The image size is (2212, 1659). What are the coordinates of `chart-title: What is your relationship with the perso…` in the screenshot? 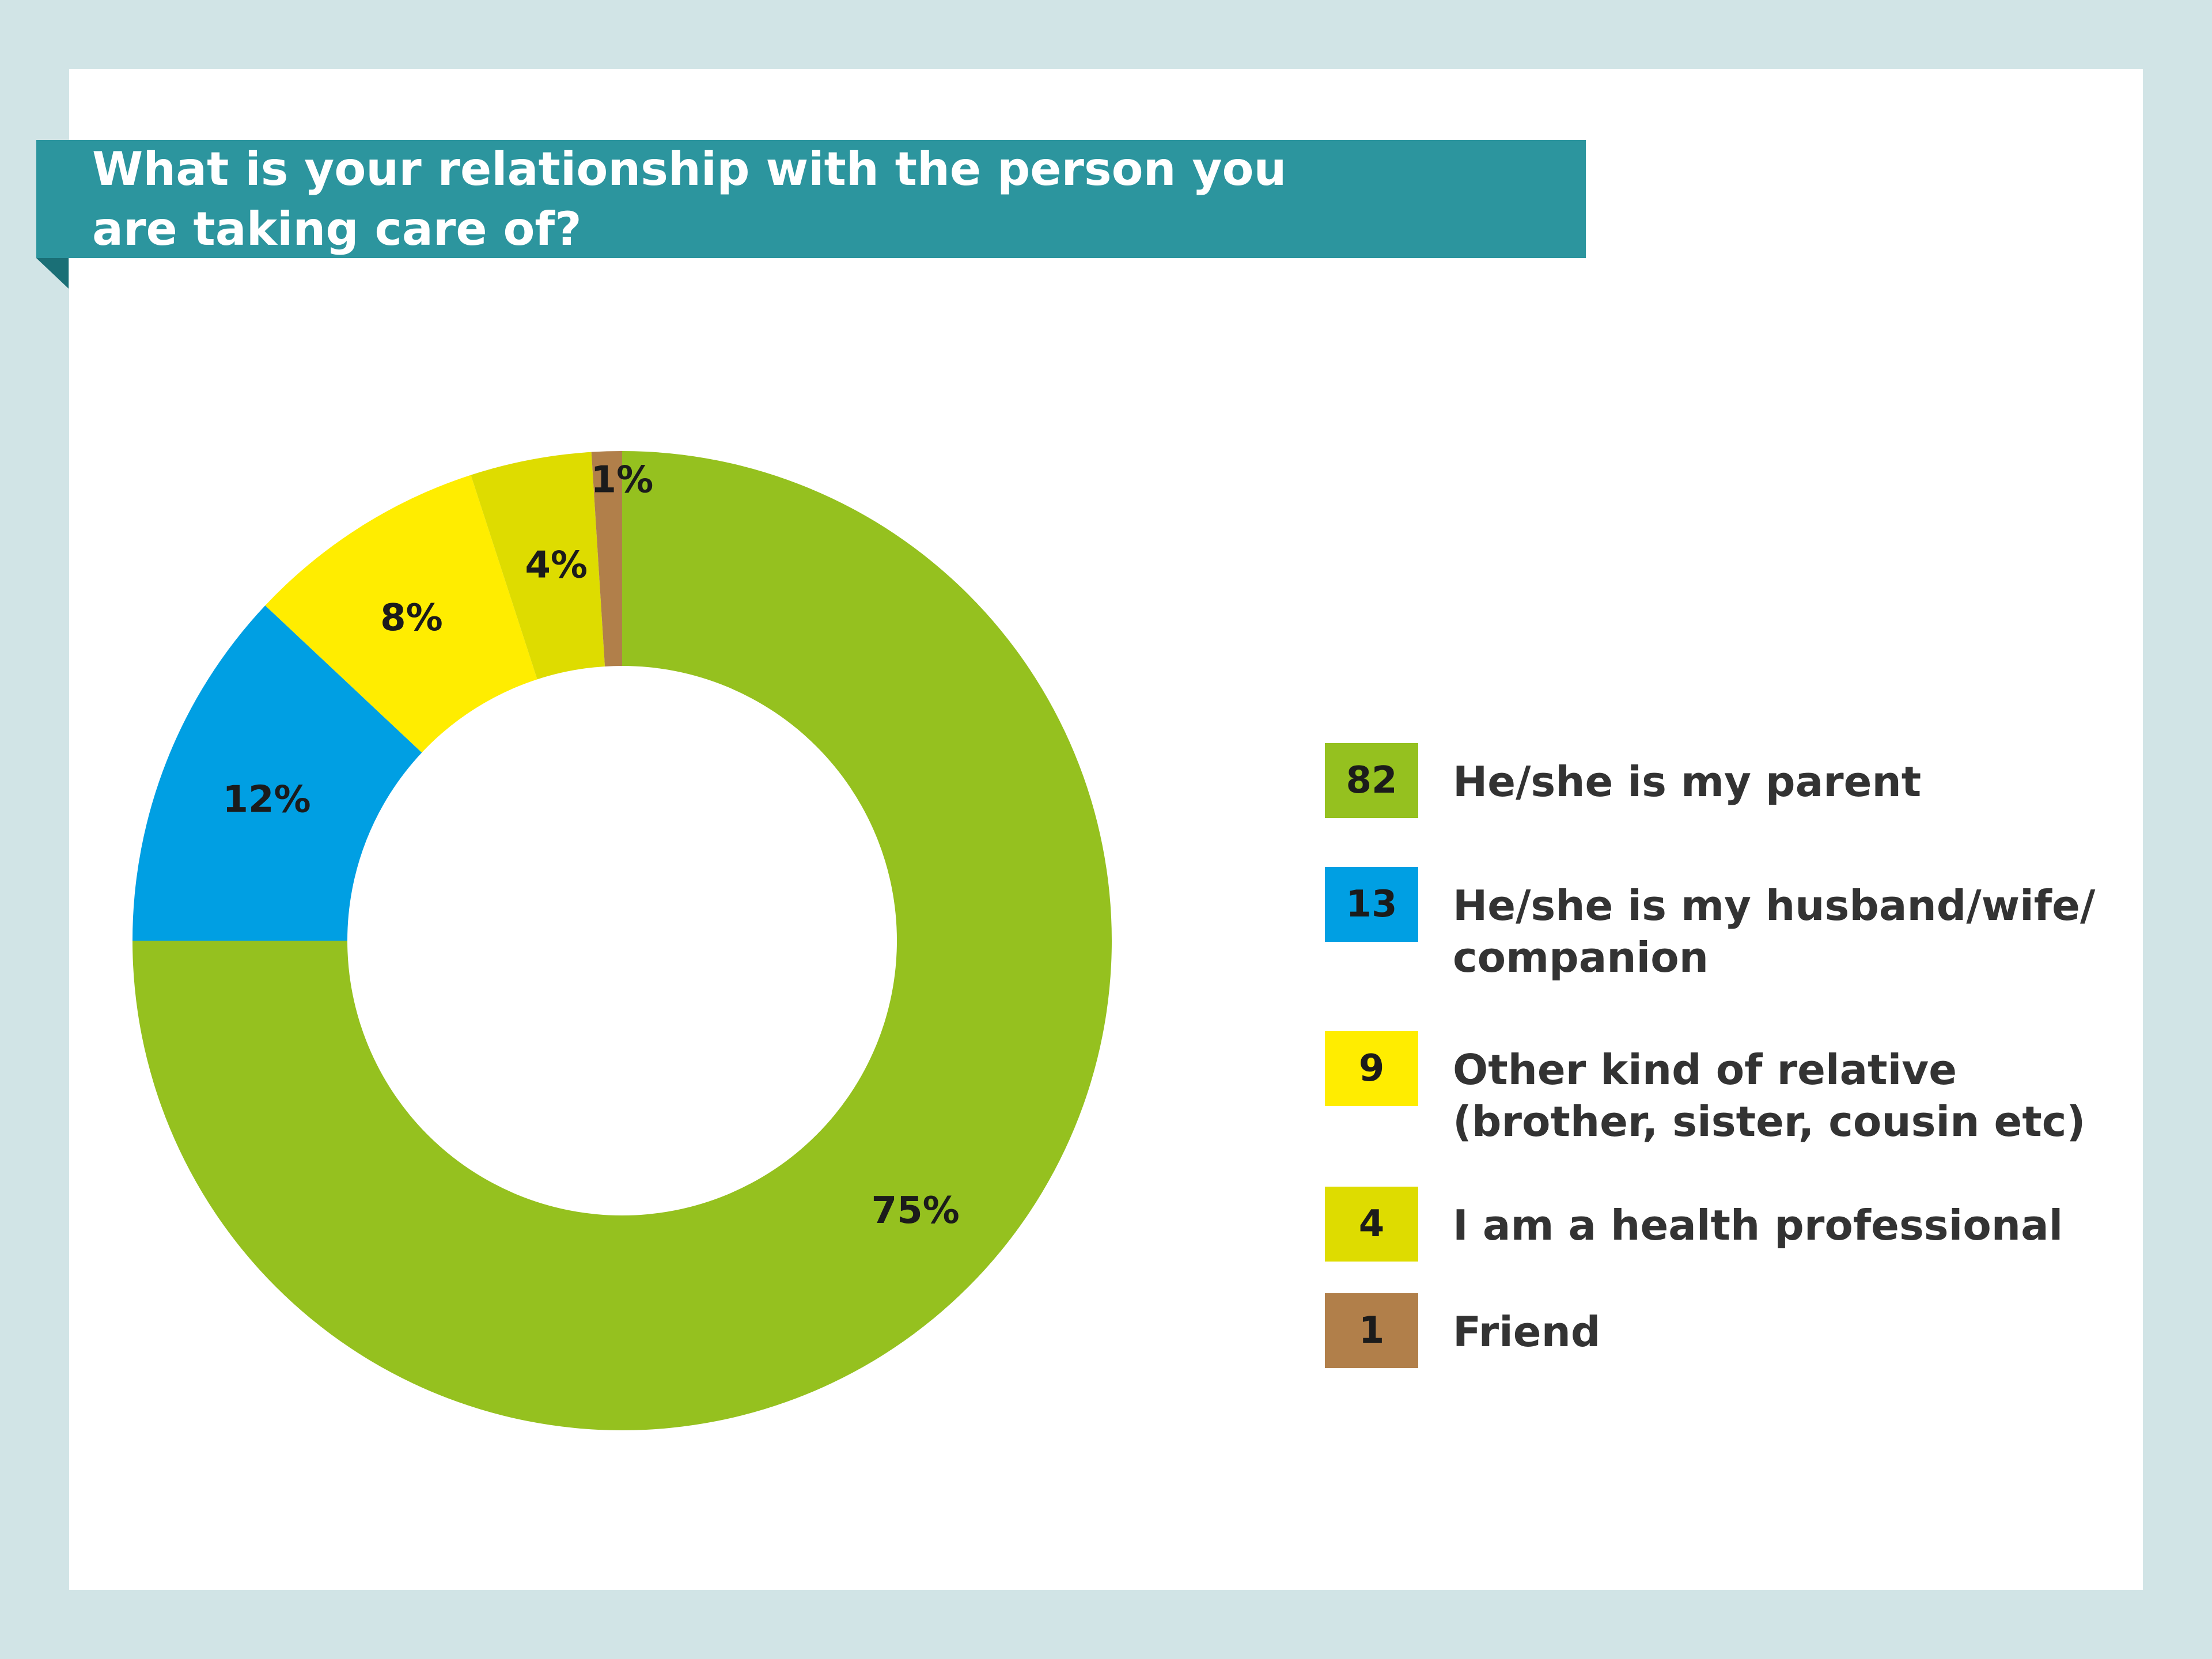 It's located at (783, 199).